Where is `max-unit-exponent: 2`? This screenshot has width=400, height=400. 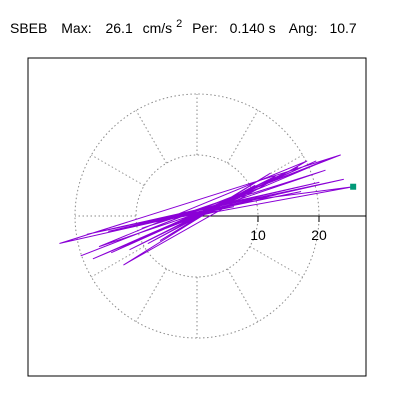
max-unit-exponent: 2 is located at coordinates (179, 24).